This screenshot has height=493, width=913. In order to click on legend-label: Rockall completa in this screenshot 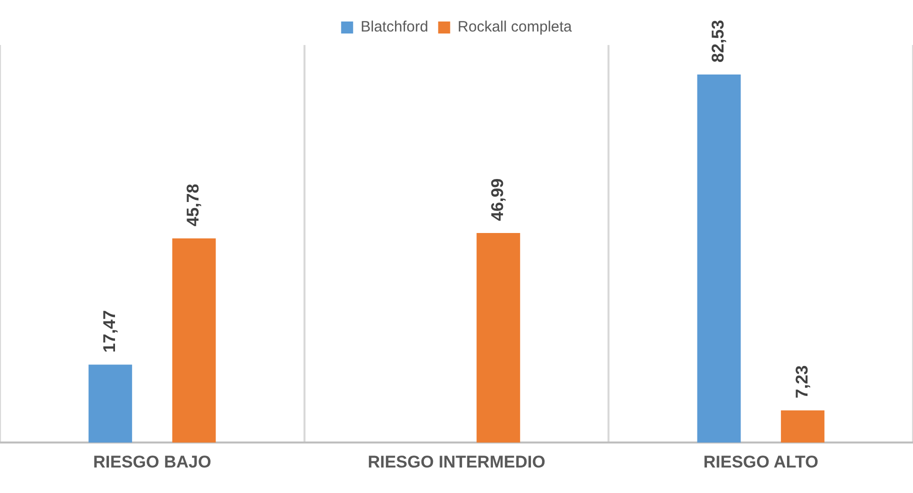, I will do `click(515, 27)`.